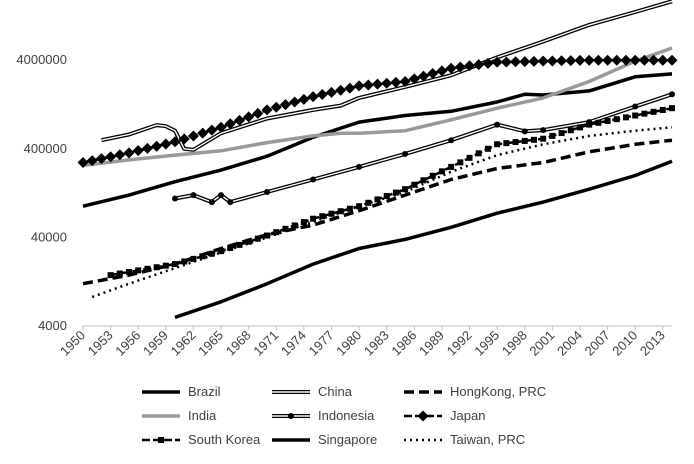  What do you see at coordinates (321, 343) in the screenshot?
I see `x-tick-label: 1977` at bounding box center [321, 343].